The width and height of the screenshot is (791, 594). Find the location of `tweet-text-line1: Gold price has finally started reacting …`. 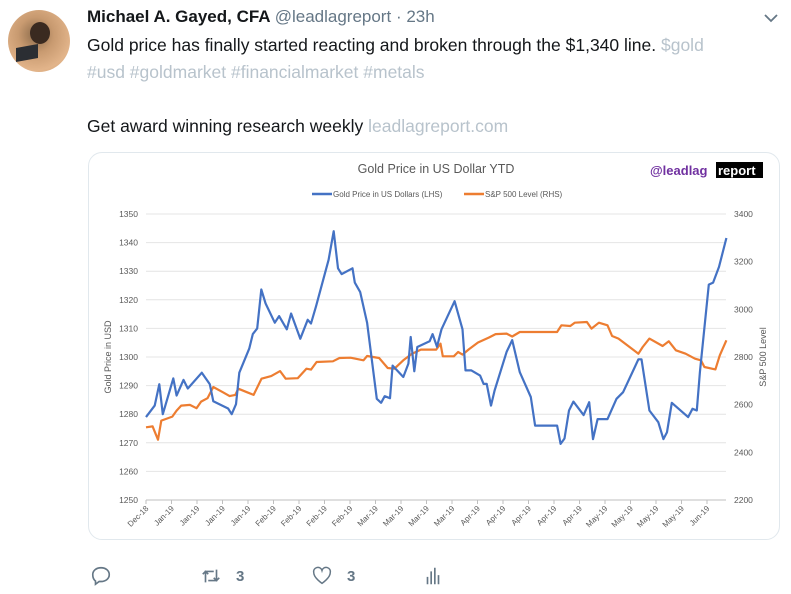

tweet-text-line1: Gold price has finally started reacting … is located at coordinates (395, 45).